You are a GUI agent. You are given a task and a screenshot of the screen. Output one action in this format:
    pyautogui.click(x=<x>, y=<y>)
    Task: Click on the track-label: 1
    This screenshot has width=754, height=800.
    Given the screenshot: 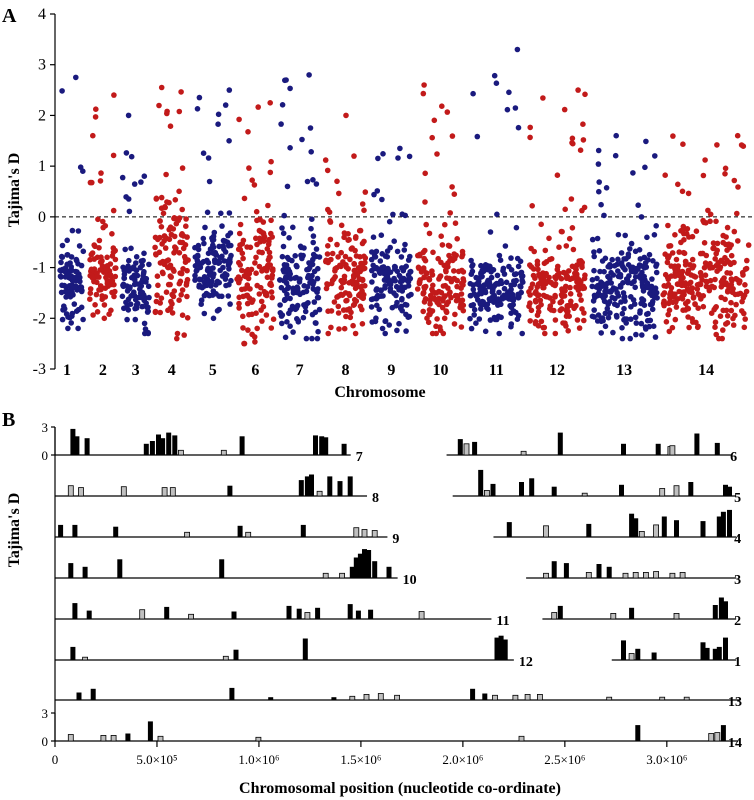 What is the action you would take?
    pyautogui.click(x=737, y=662)
    